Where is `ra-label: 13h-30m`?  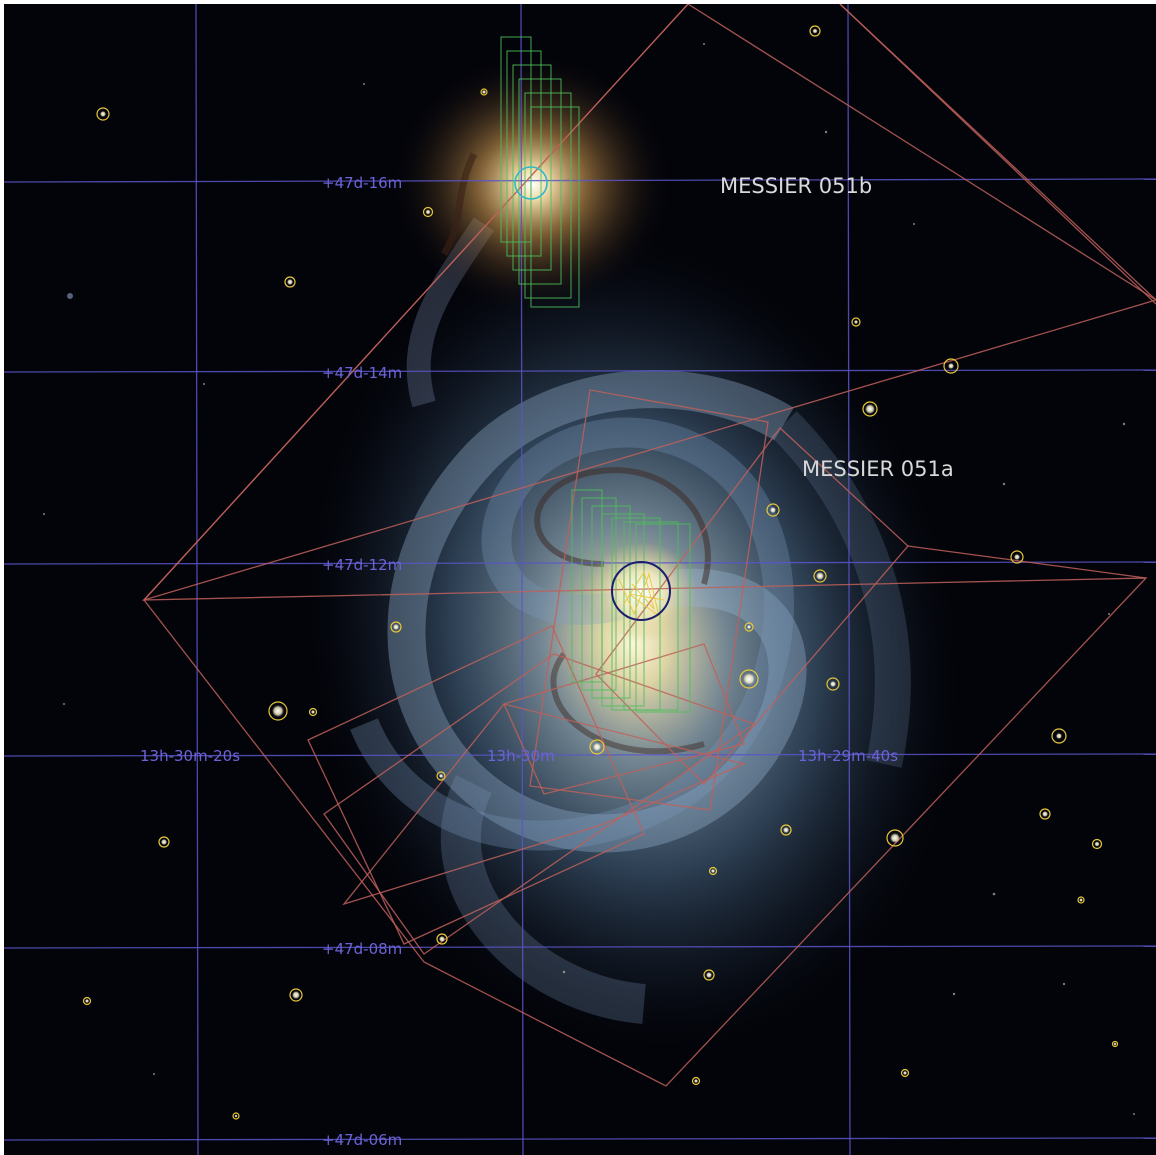 ra-label: 13h-30m is located at coordinates (521, 756).